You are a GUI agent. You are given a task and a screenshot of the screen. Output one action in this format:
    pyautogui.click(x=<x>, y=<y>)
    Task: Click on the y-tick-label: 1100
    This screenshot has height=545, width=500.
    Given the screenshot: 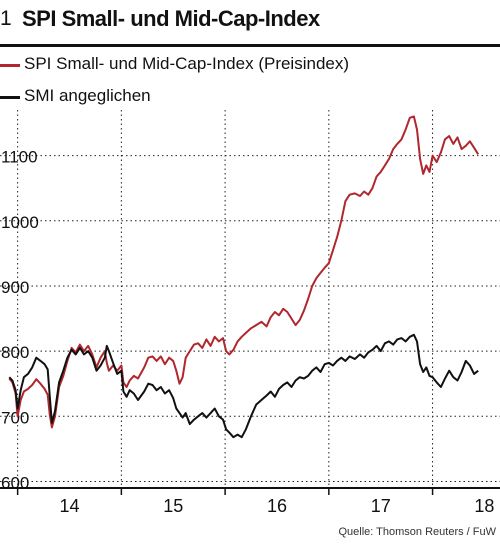 What is the action you would take?
    pyautogui.click(x=19, y=157)
    